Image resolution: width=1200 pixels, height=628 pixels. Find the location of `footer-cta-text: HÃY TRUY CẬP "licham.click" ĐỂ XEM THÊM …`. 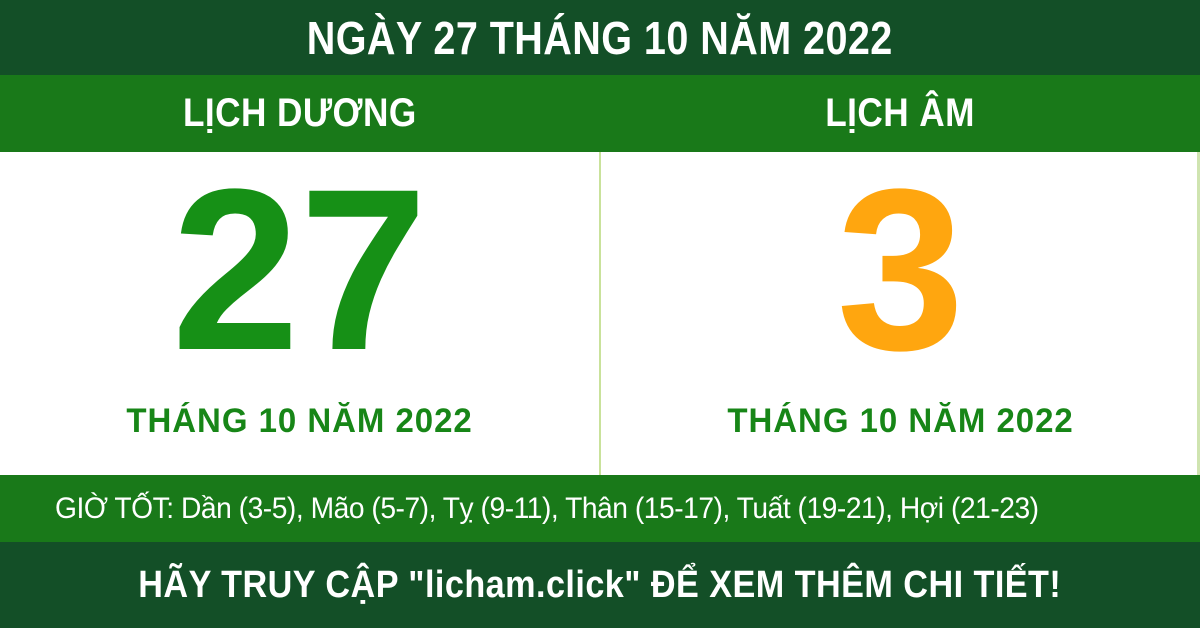

footer-cta-text: HÃY TRUY CẬP "licham.click" ĐỂ XEM THÊM … is located at coordinates (600, 584).